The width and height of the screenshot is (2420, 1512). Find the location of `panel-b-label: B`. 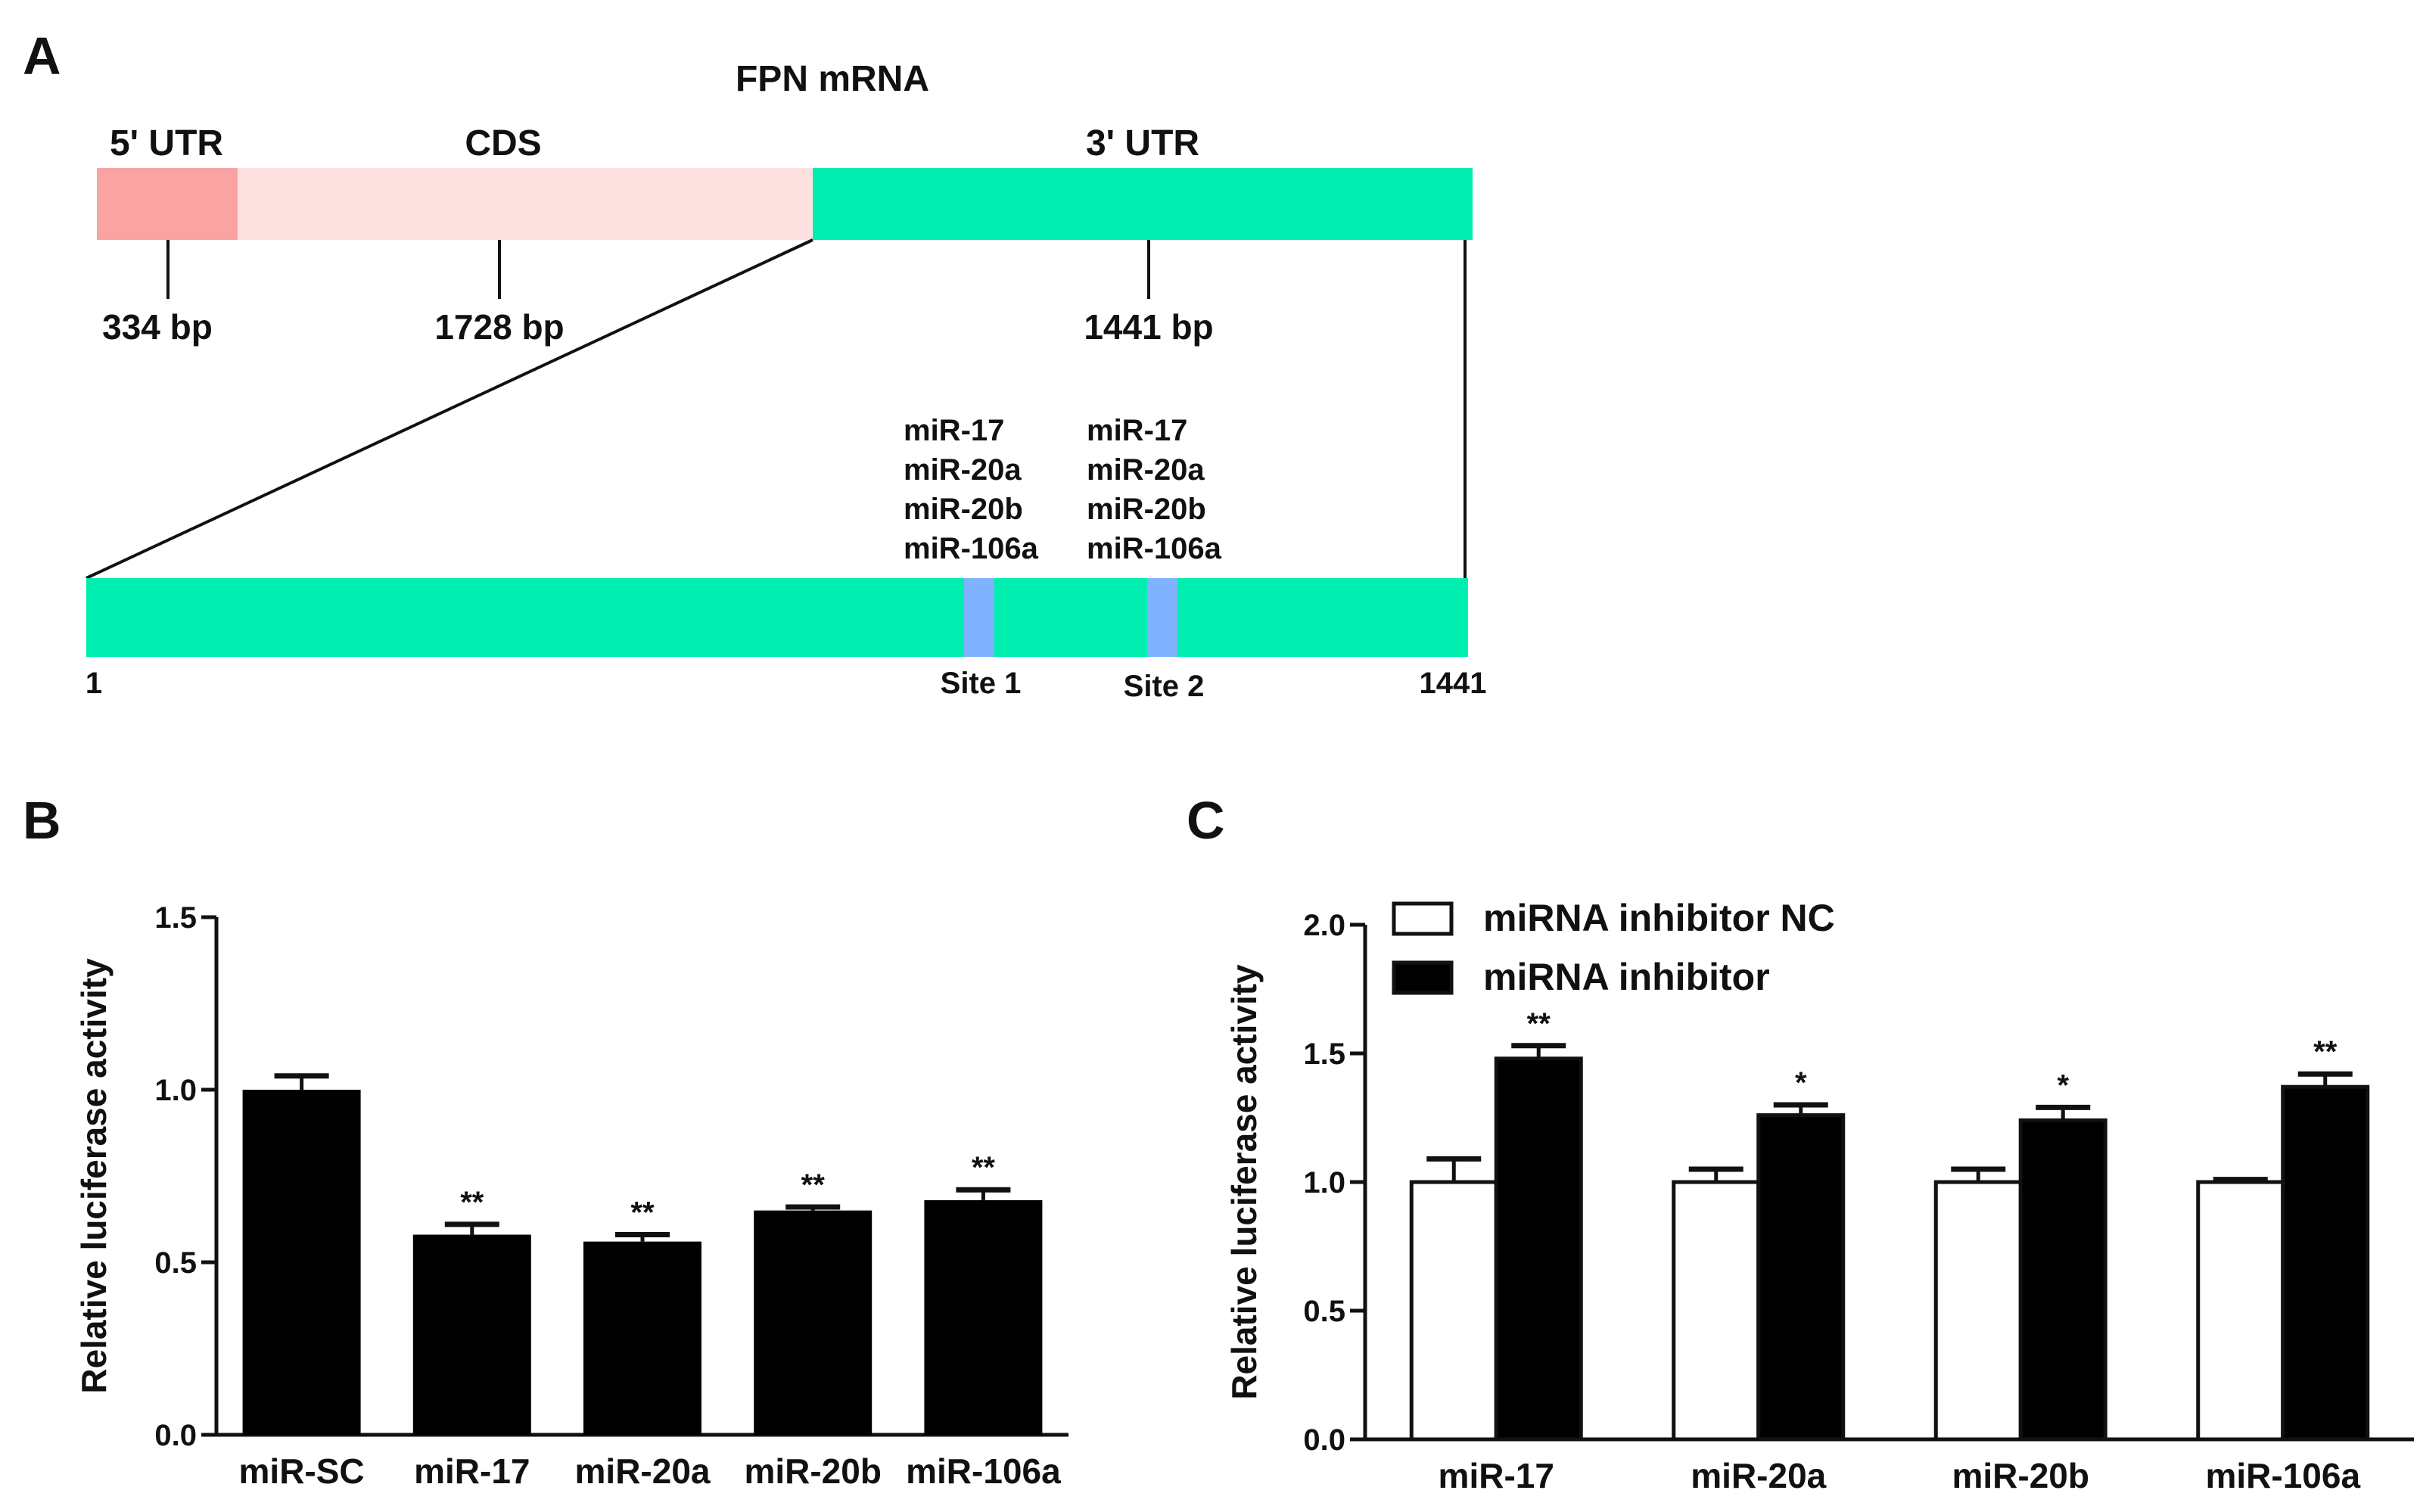

panel-b-label: B is located at coordinates (42, 821).